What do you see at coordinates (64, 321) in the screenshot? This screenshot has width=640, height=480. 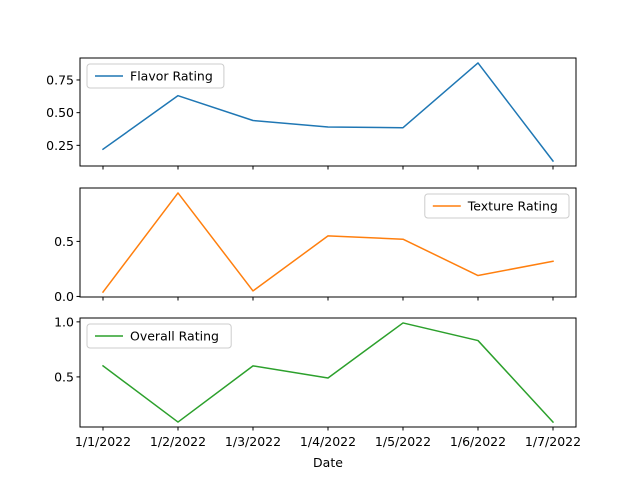 I see `y-tick-label: 1.0` at bounding box center [64, 321].